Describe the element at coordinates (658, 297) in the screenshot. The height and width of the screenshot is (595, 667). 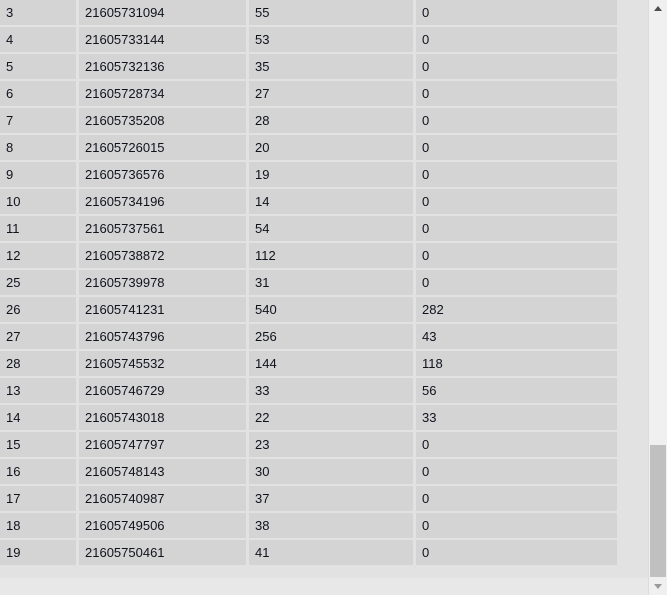
I see `scrollbar-track` at that location.